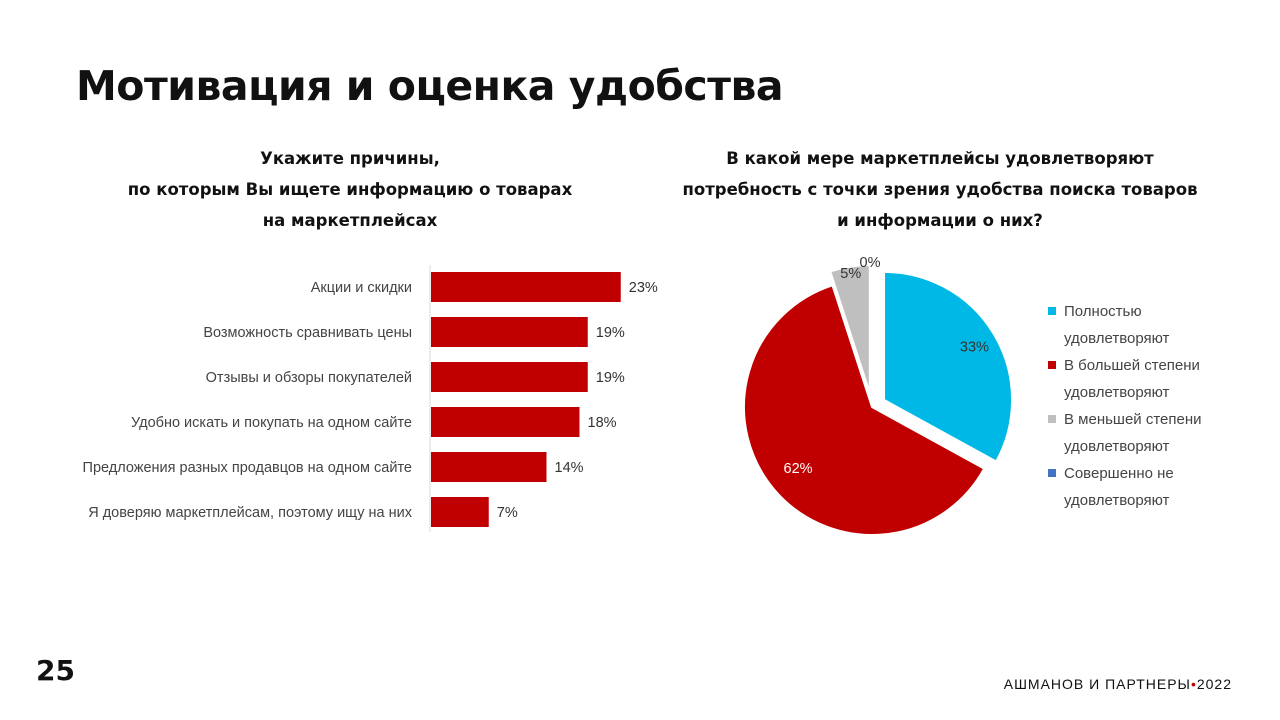  Describe the element at coordinates (1214, 684) in the screenshot. I see `brand-year: 2022` at that location.